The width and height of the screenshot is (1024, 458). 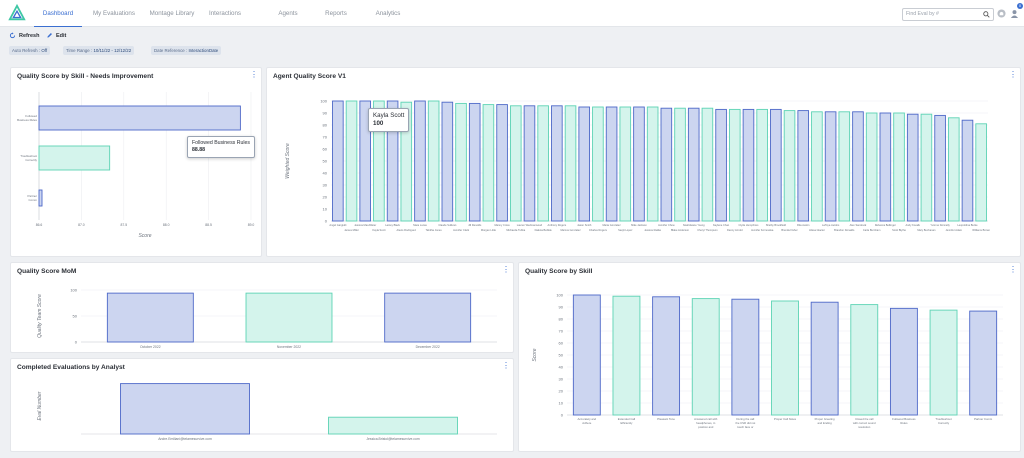 What do you see at coordinates (776, 225) in the screenshot?
I see `x-tick-label: Shelby Brookfield` at bounding box center [776, 225].